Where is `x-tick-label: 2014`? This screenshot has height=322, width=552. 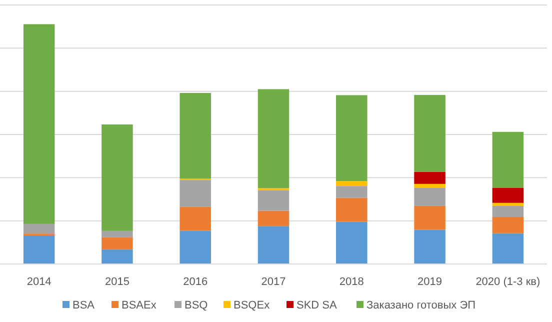
x-tick-label: 2014 is located at coordinates (39, 282).